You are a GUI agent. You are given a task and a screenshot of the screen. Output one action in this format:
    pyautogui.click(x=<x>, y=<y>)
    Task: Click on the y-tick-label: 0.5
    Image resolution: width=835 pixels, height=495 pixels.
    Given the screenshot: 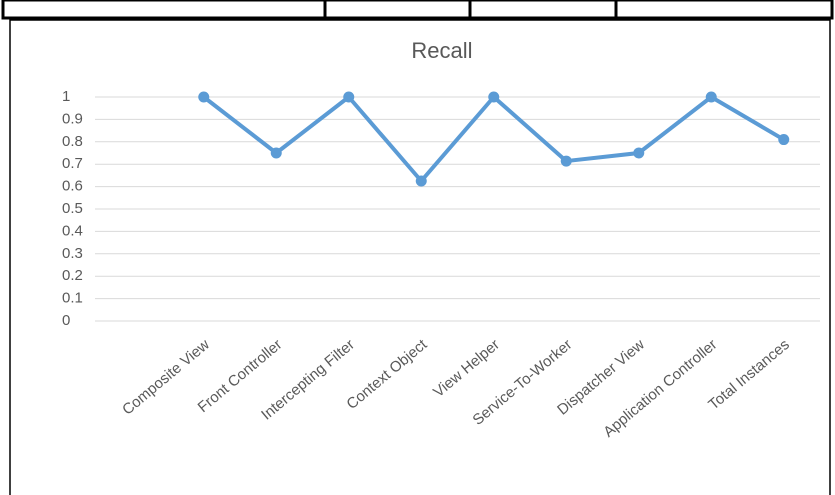 What is the action you would take?
    pyautogui.click(x=72, y=208)
    